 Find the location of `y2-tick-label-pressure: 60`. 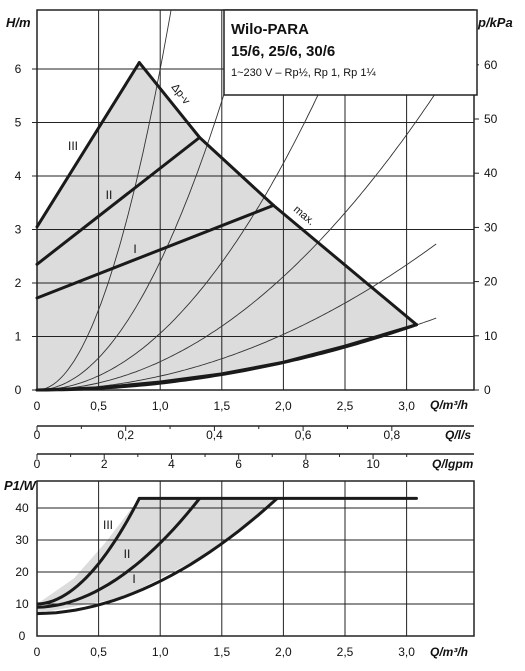

y2-tick-label-pressure: 60 is located at coordinates (491, 65).